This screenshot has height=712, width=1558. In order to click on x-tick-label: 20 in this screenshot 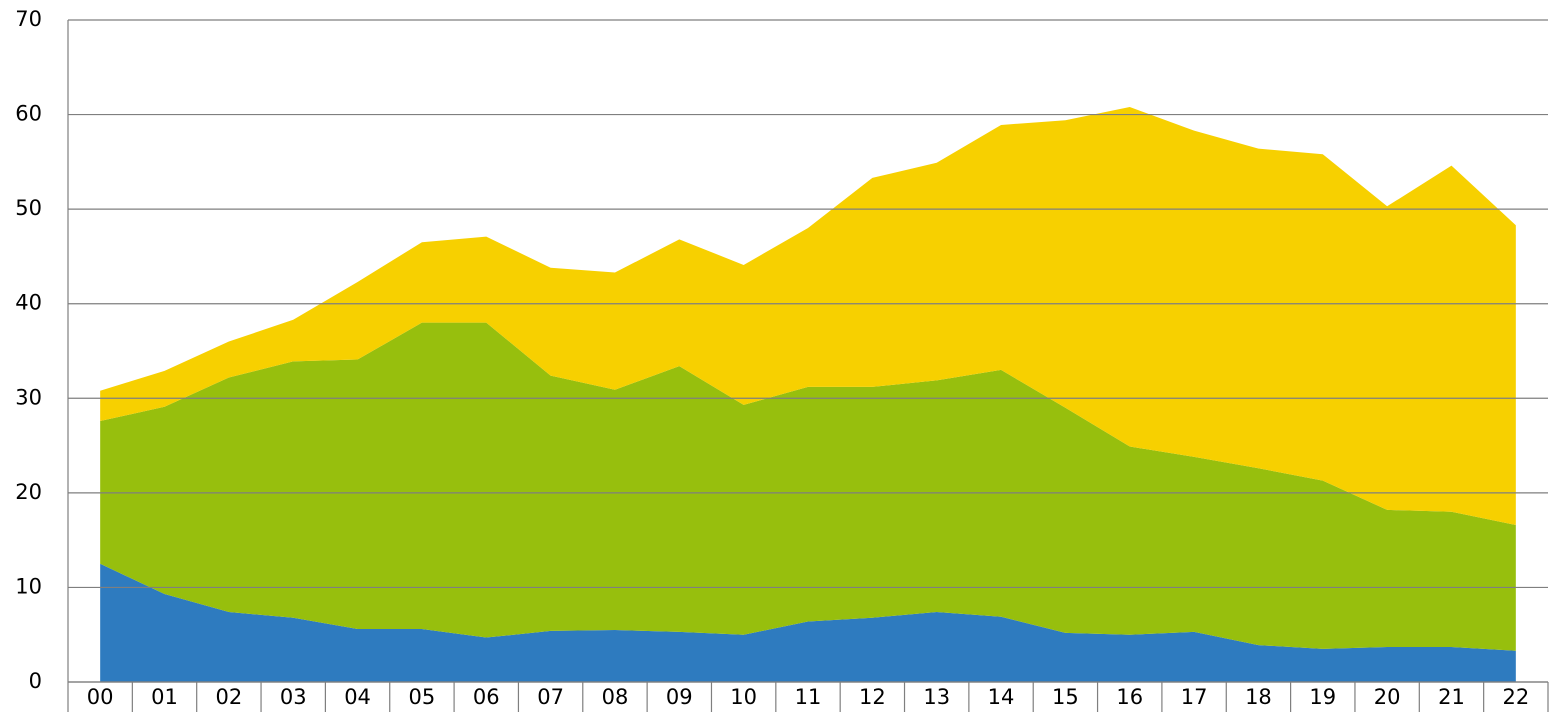, I will do `click(1387, 697)`.